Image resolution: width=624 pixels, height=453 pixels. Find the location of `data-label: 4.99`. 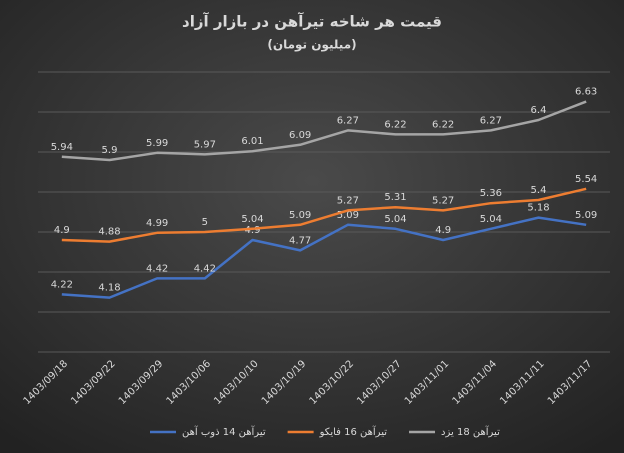

data-label: 4.99 is located at coordinates (157, 223).